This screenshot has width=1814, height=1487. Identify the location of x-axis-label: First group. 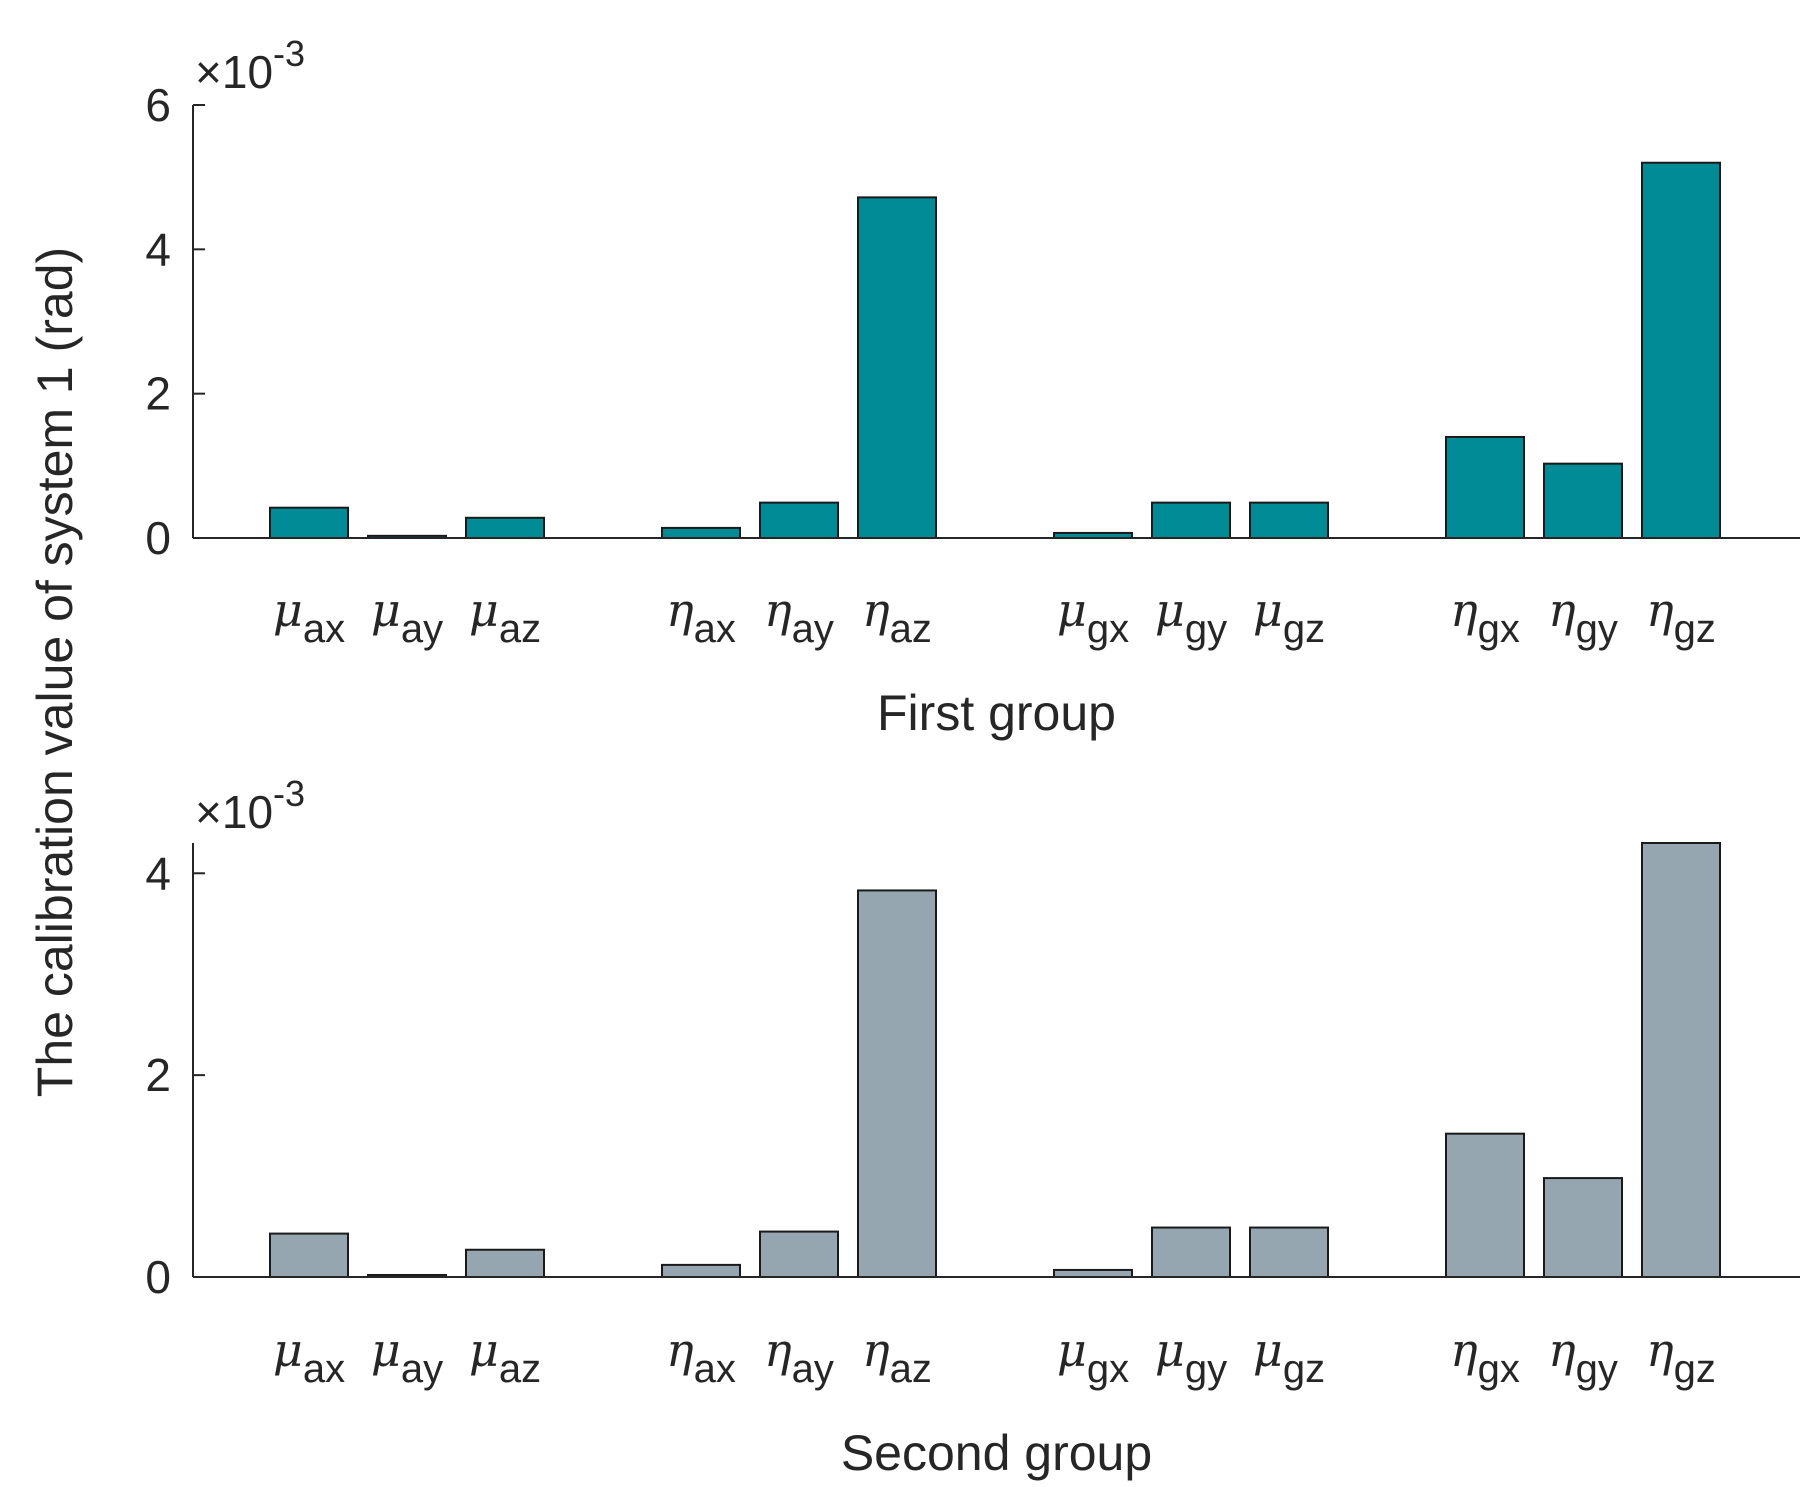
(996, 713).